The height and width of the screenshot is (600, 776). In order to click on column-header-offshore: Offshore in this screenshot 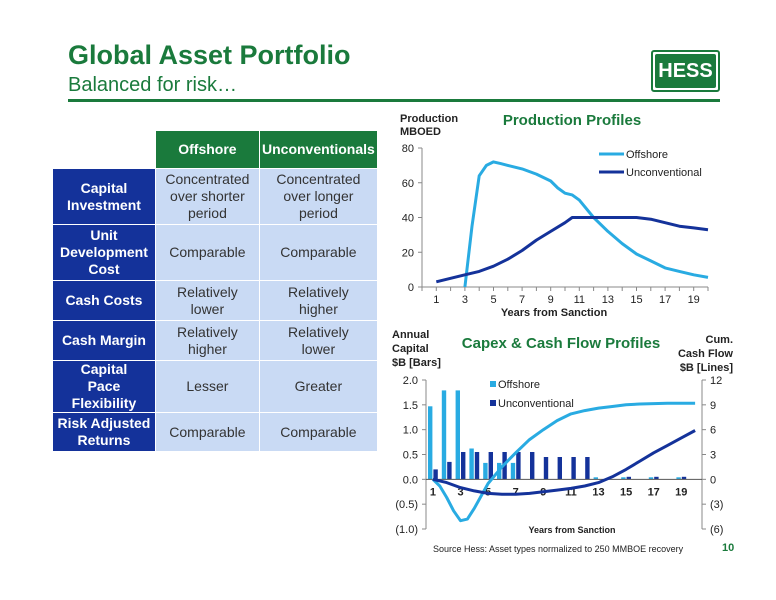, I will do `click(207, 149)`.